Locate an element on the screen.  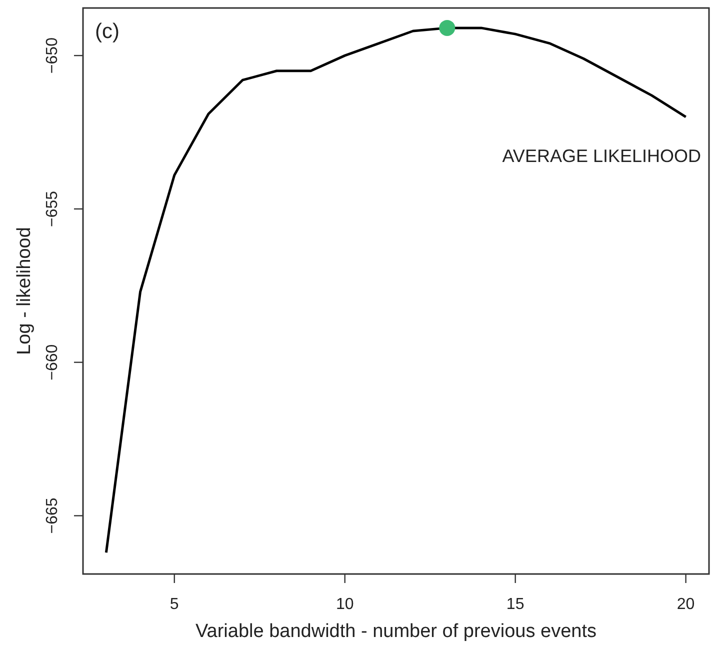
y-tick-label: −655 is located at coordinates (52, 208).